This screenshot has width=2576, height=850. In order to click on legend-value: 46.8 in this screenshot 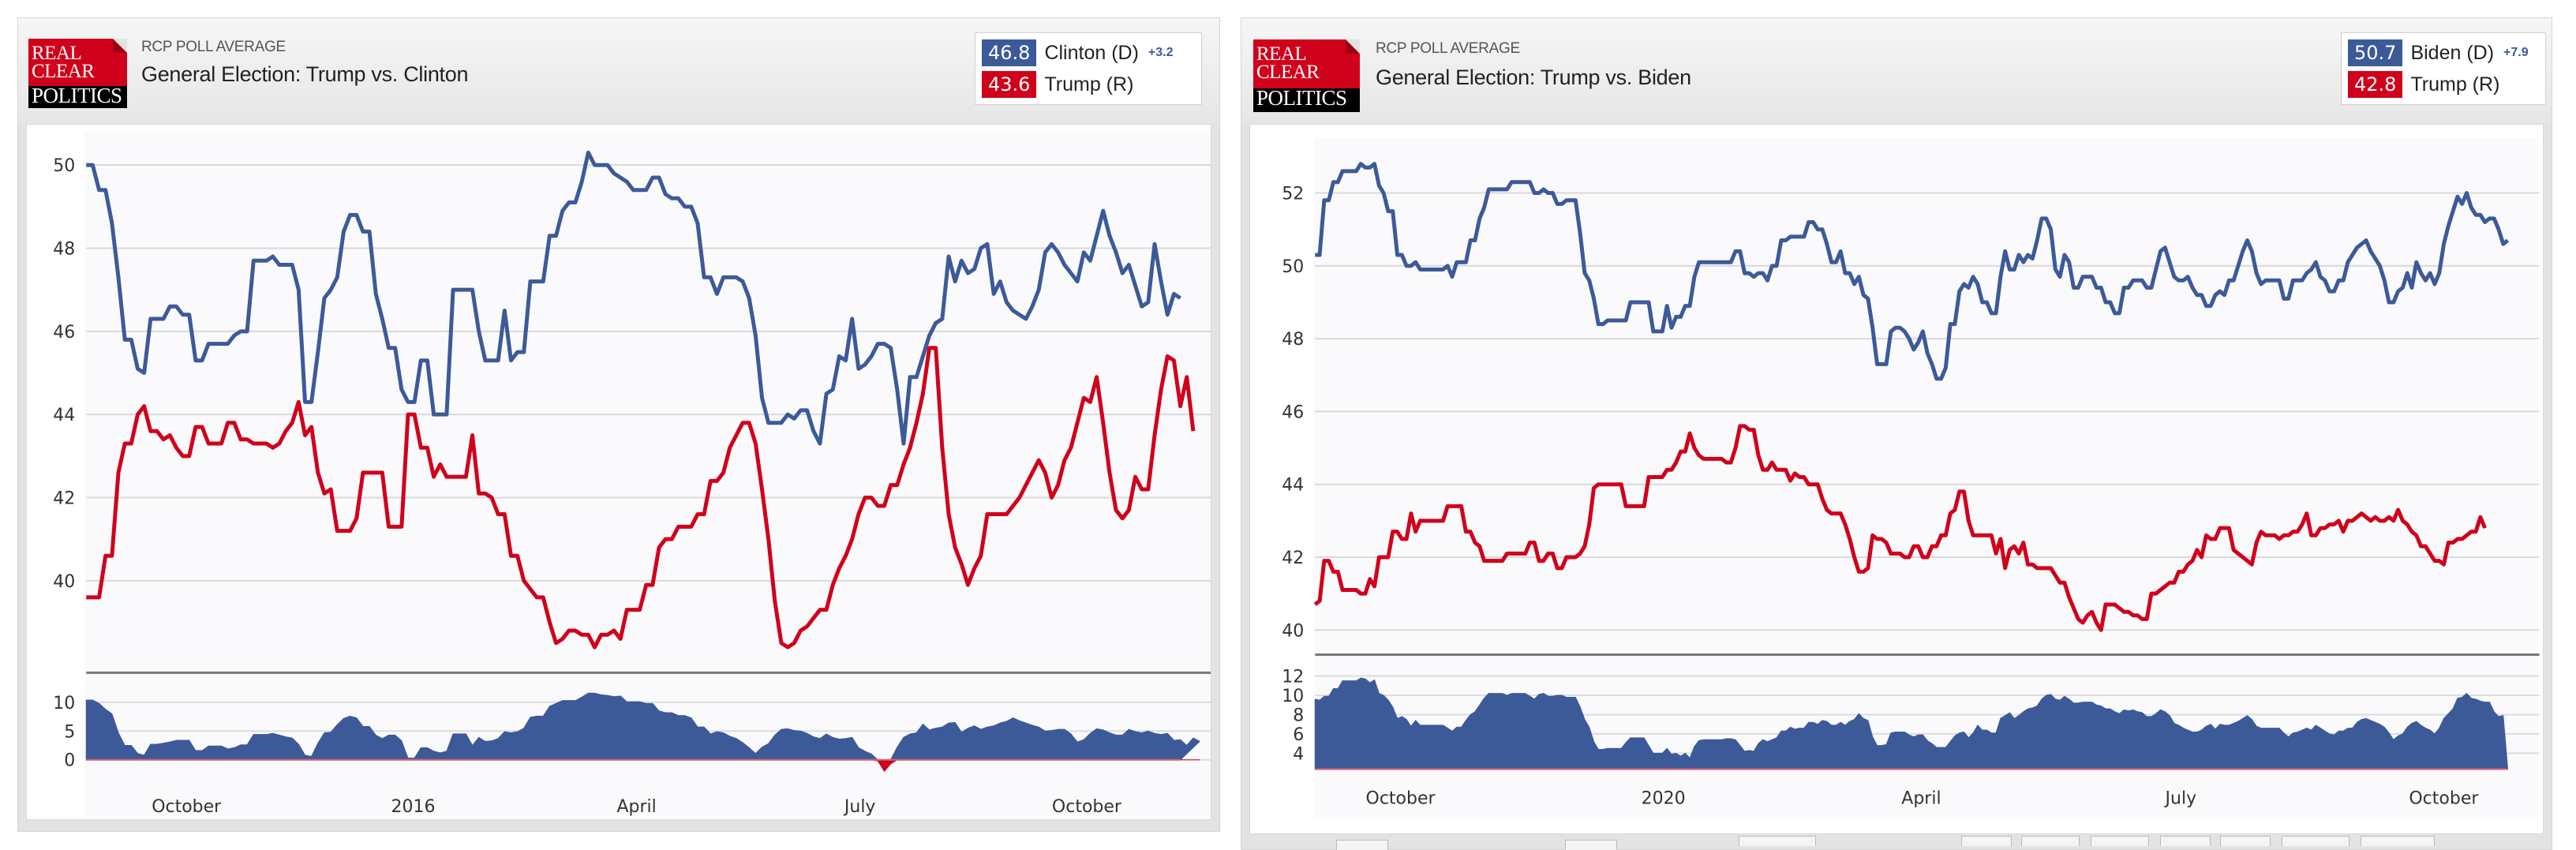, I will do `click(1009, 52)`.